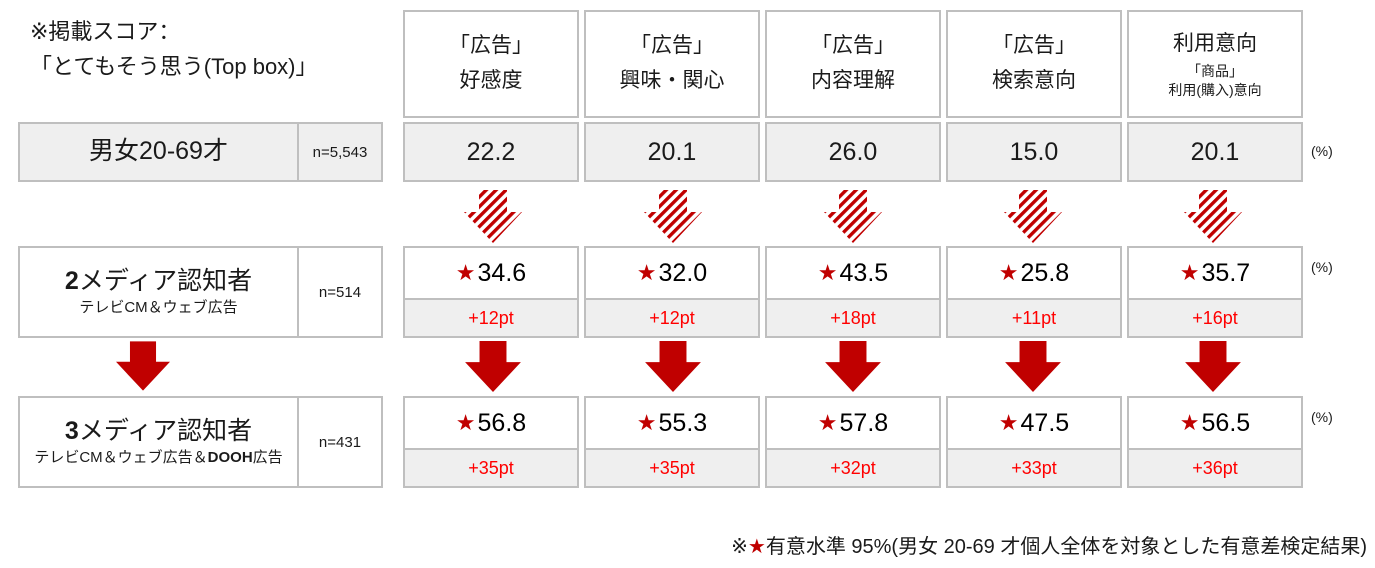 The height and width of the screenshot is (568, 1375). What do you see at coordinates (339, 292) in the screenshot?
I see `row-2media-sample-size: n=514` at bounding box center [339, 292].